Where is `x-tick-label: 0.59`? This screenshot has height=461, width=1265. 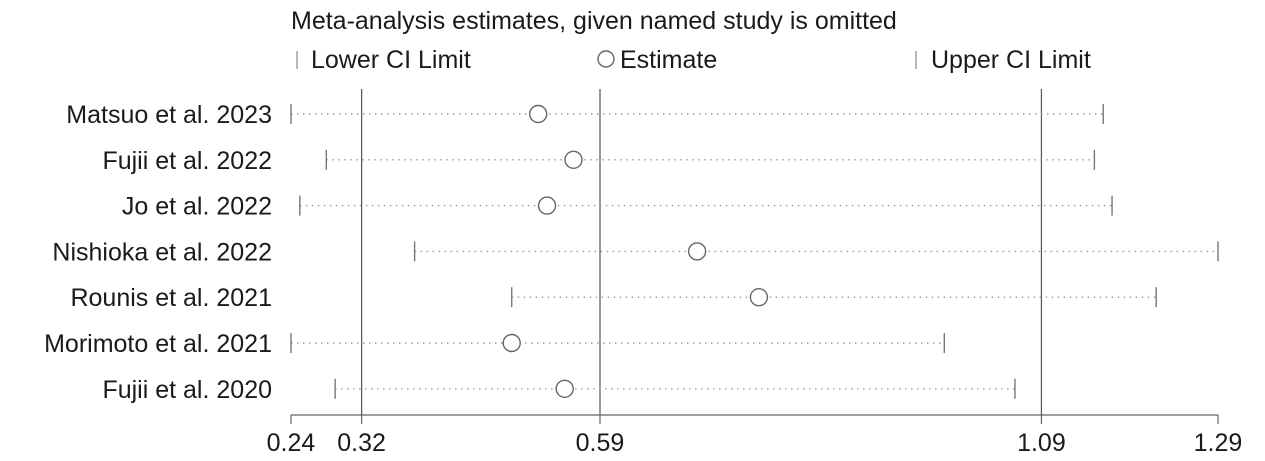
x-tick-label: 0.59 is located at coordinates (600, 443).